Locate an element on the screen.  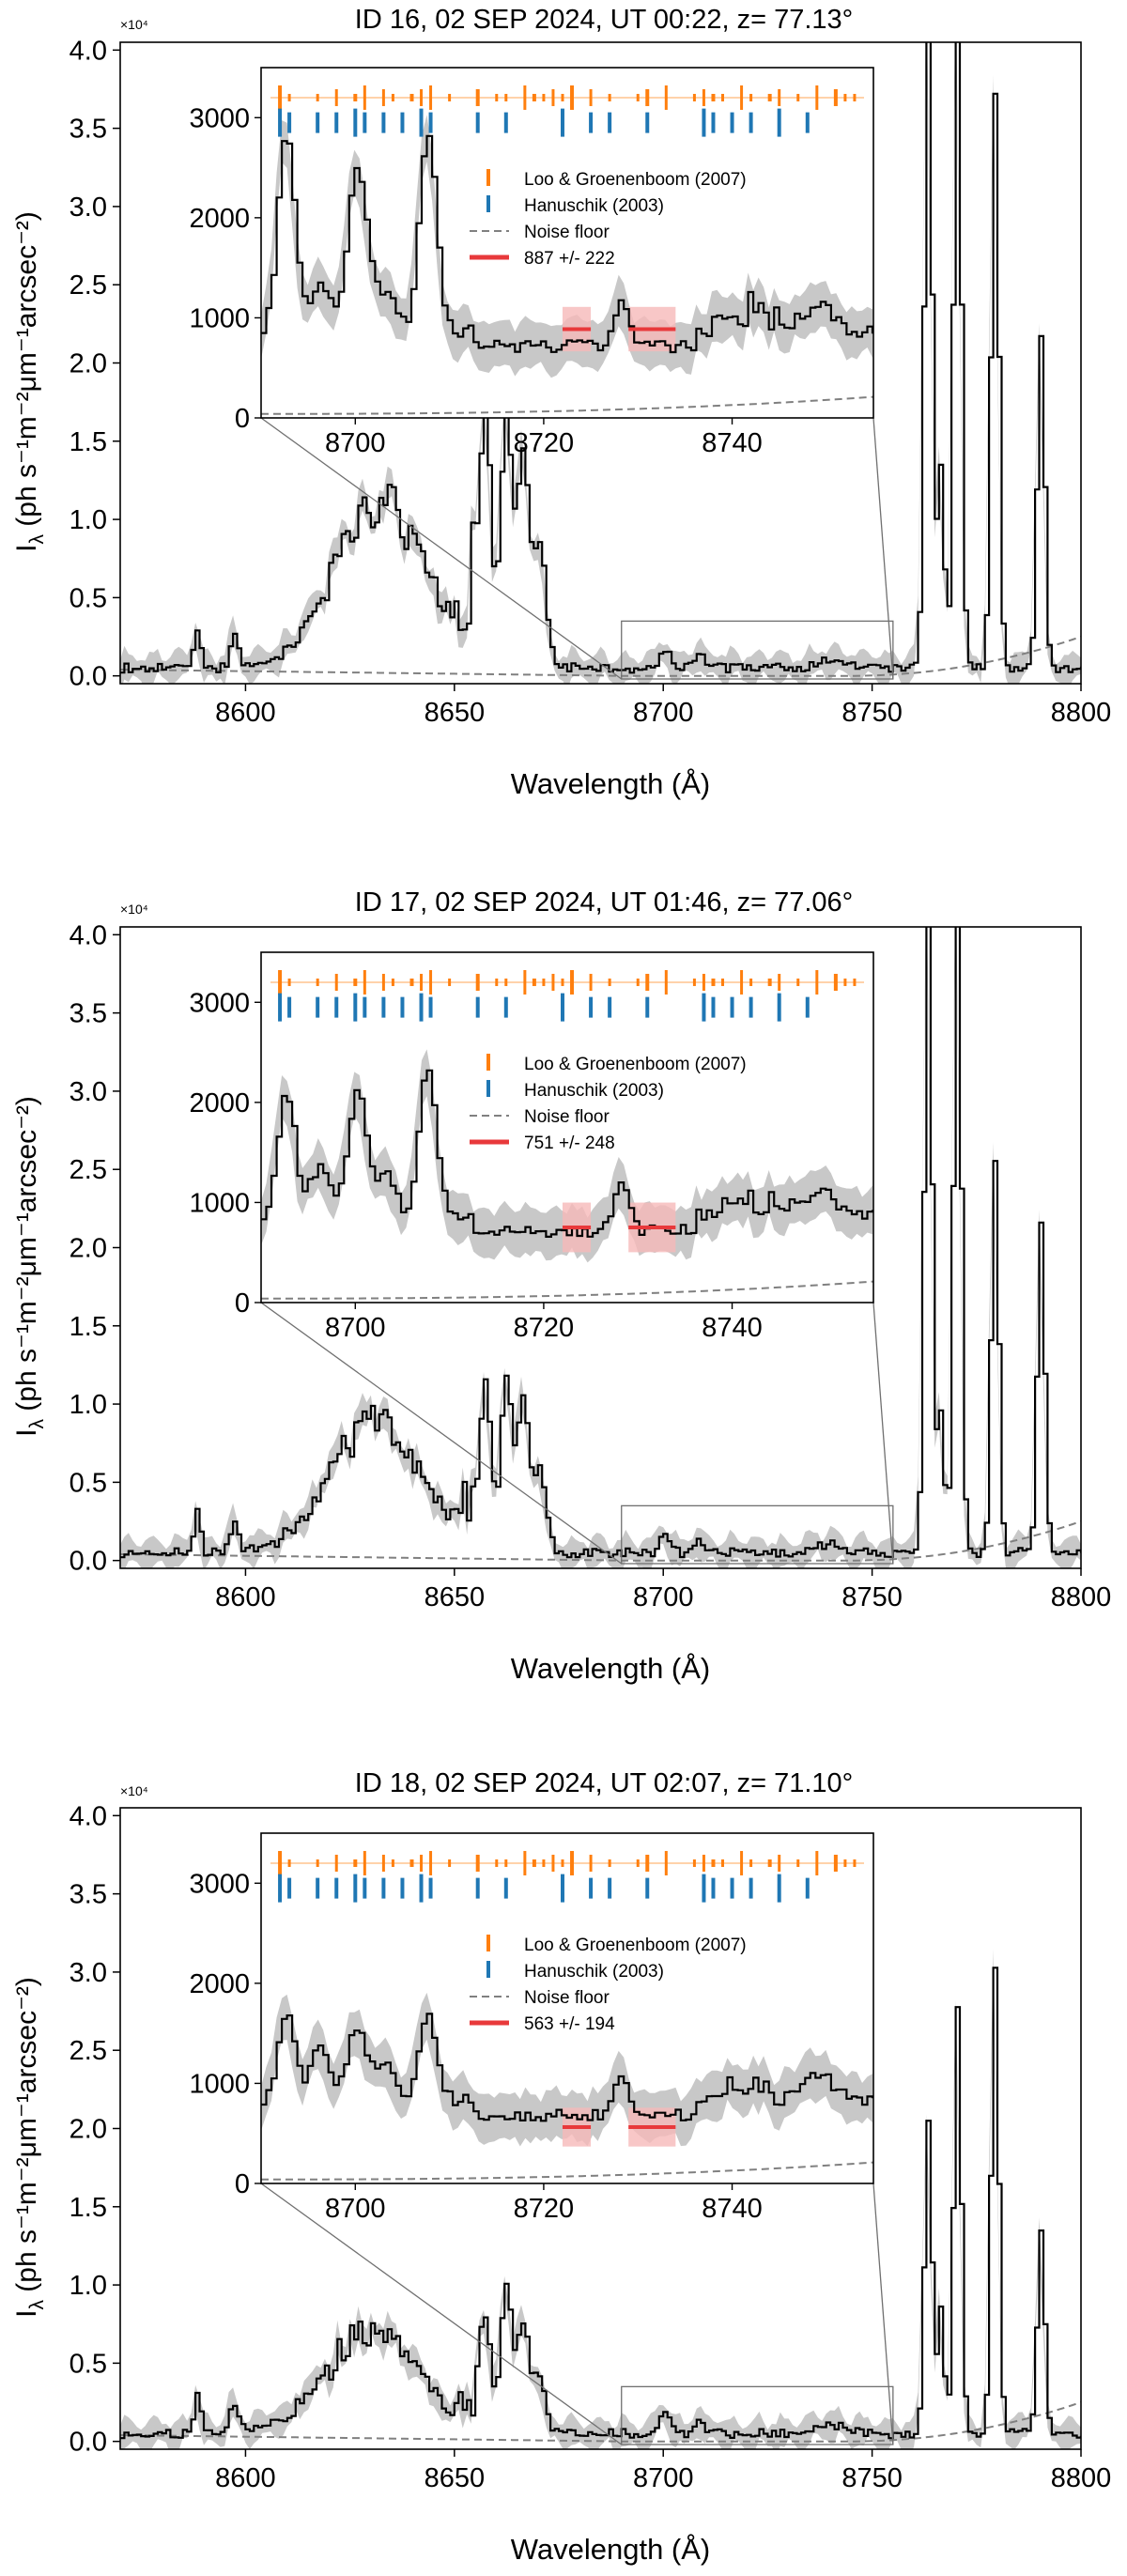
legend-entry: 563 +/- 194 is located at coordinates (569, 2024).